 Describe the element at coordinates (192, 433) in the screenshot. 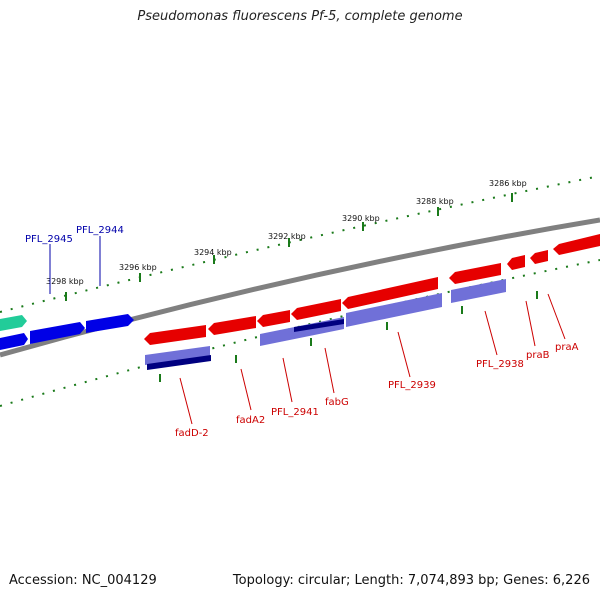

I see `gene-label-fadD2: fadD-2` at that location.